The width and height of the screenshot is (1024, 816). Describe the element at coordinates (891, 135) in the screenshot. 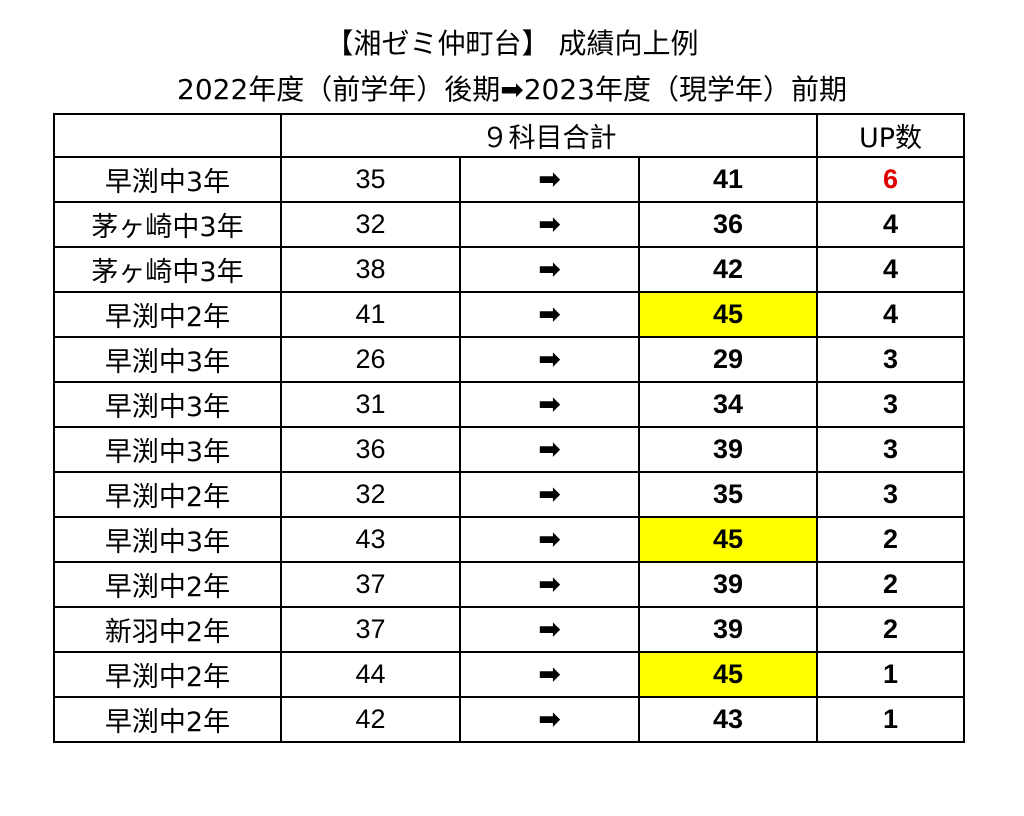

I see `header-up-count: UP数` at that location.